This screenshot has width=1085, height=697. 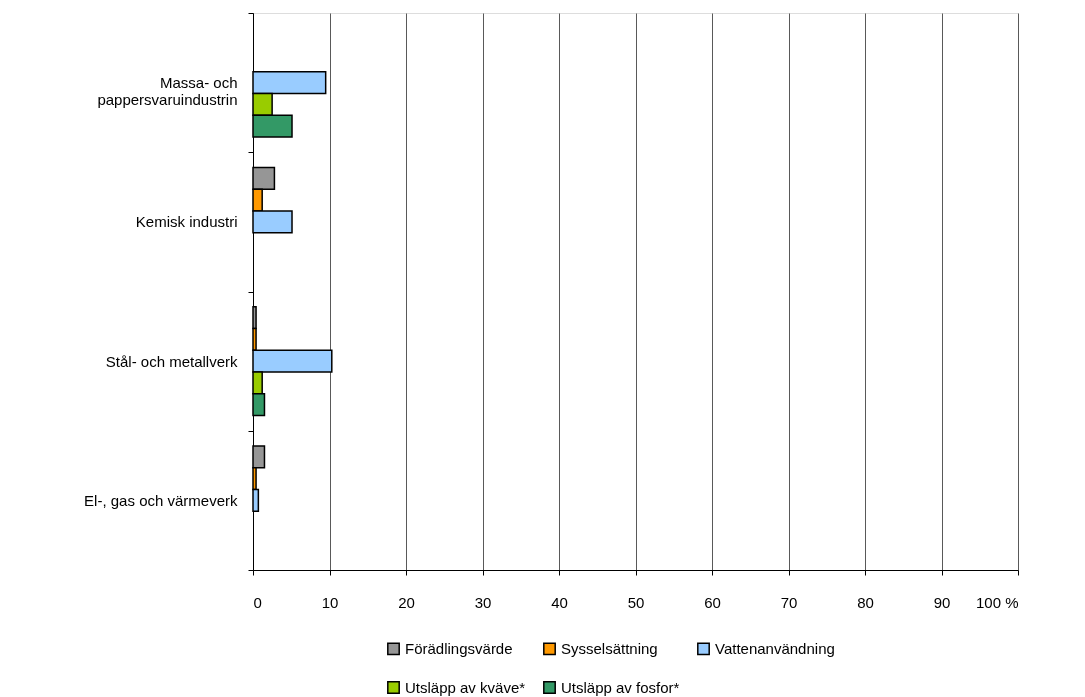 I want to click on x-tick-label: 50, so click(x=636, y=602).